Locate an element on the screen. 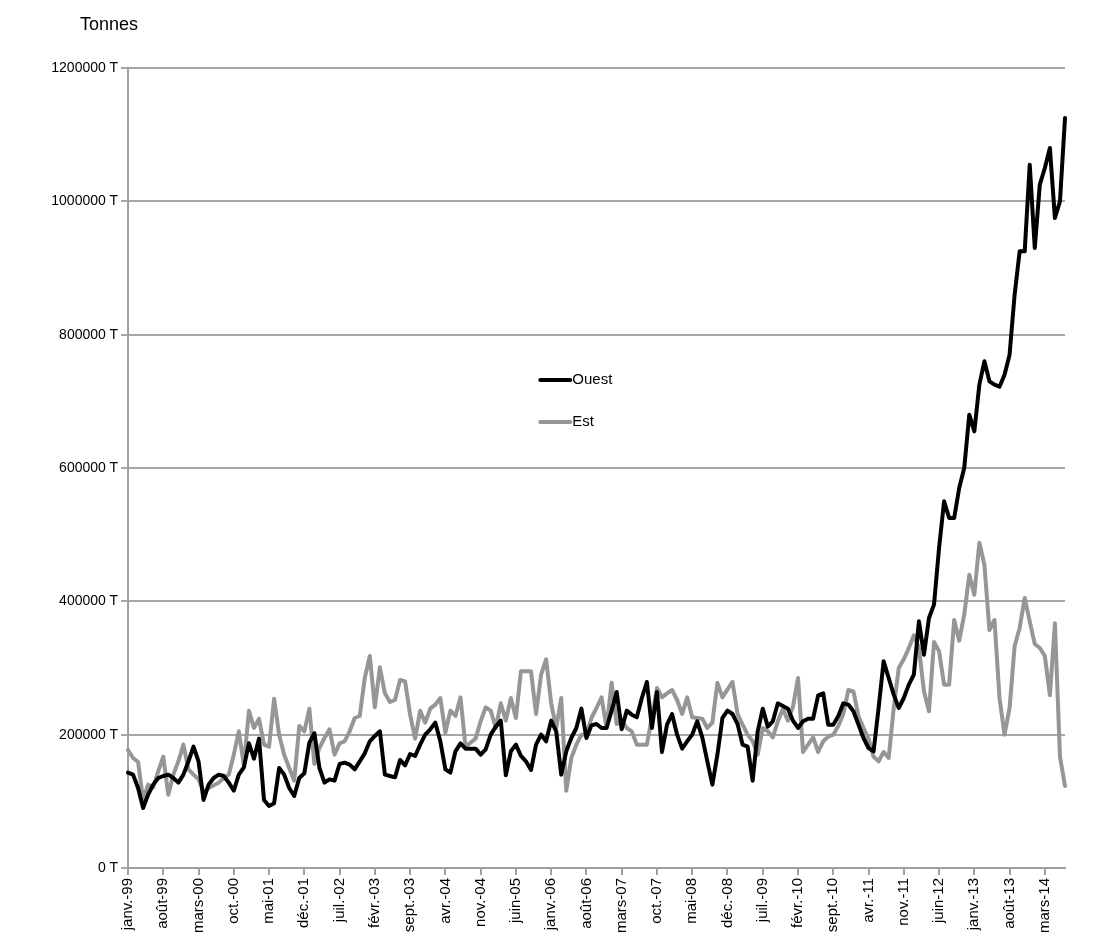  x-tick-label: juin-05 is located at coordinates (515, 901).